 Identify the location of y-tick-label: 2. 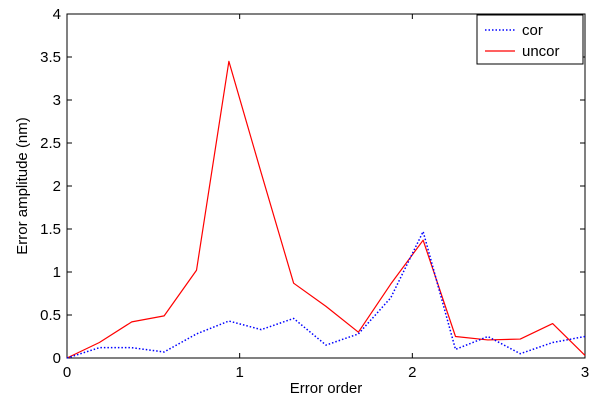
(57, 186).